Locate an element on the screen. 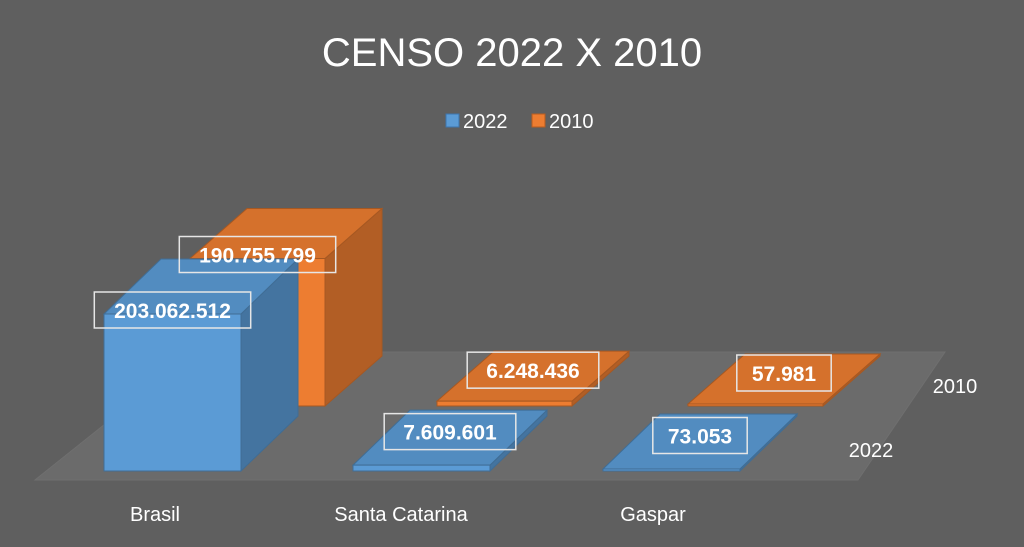 Image resolution: width=1024 pixels, height=547 pixels. data-label-2022-brasil: 203.062.512 is located at coordinates (172, 310).